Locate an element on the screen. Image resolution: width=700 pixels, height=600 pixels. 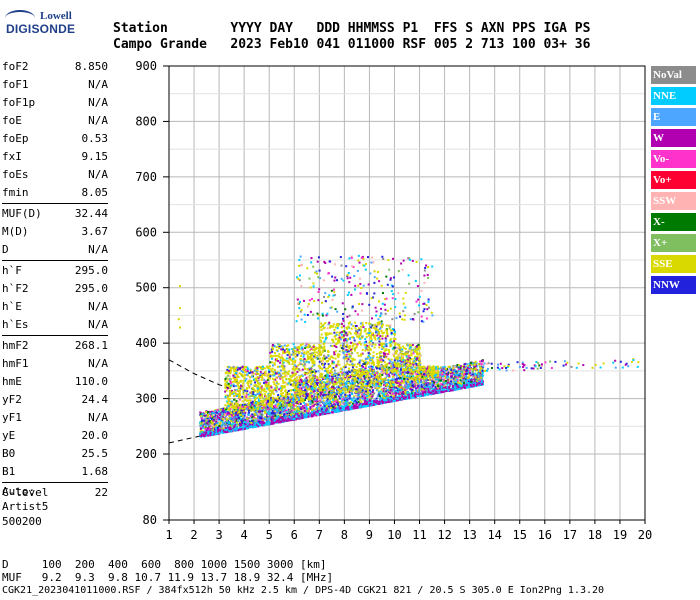
param-value: 0.53 is located at coordinates (95, 138).